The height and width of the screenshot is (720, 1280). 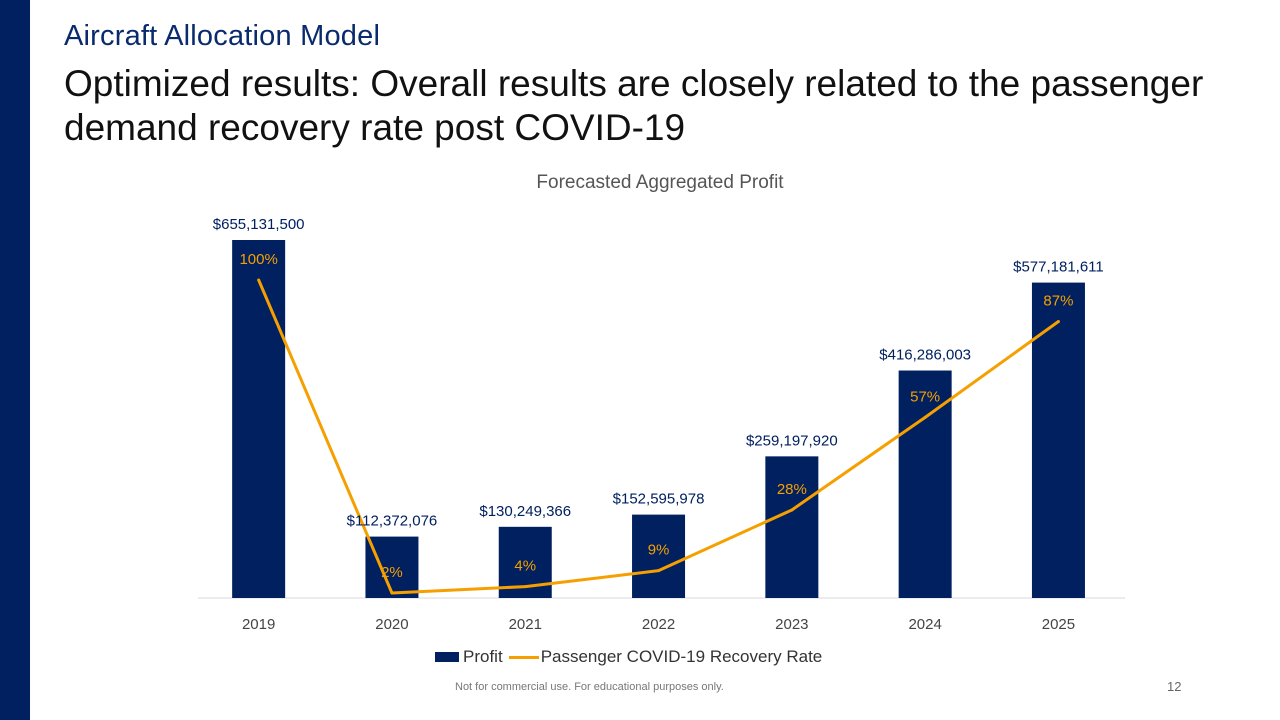 What do you see at coordinates (792, 527) in the screenshot?
I see `bar-2023` at bounding box center [792, 527].